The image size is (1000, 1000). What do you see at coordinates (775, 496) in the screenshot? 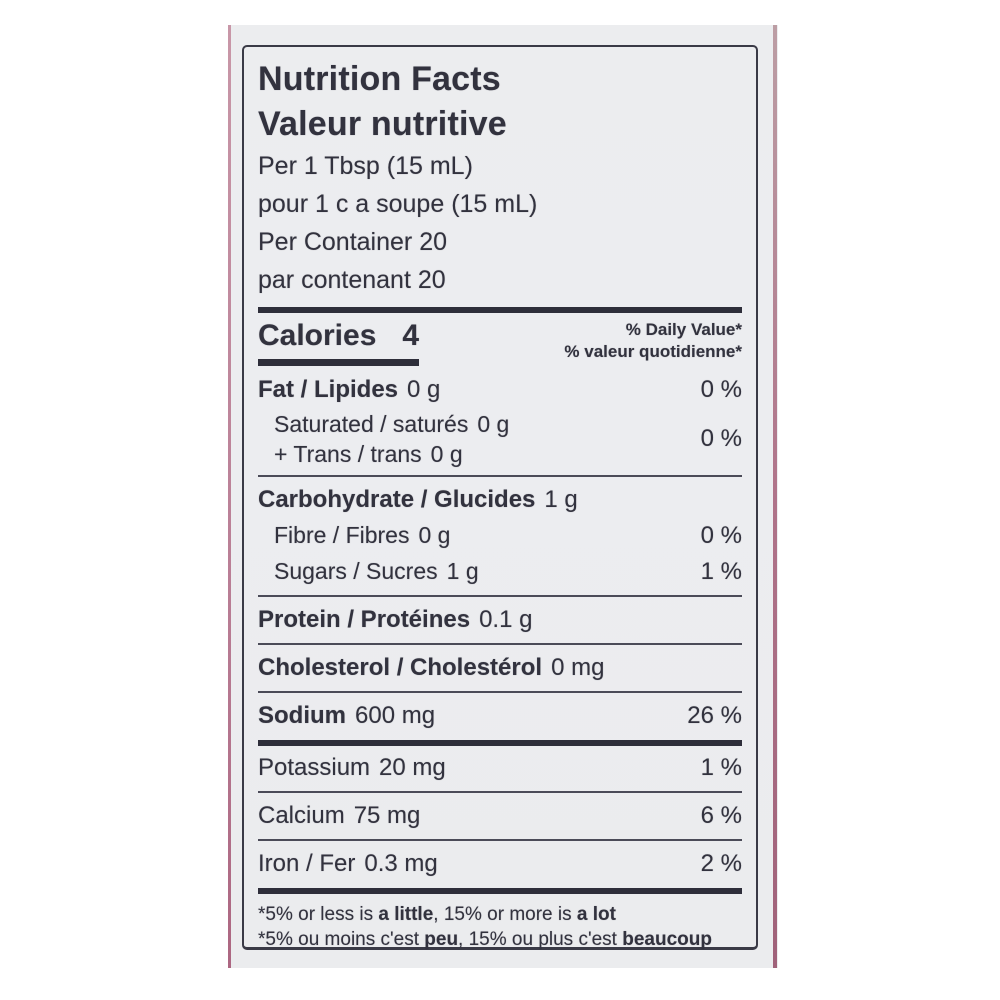
I see `package-edge-right` at bounding box center [775, 496].